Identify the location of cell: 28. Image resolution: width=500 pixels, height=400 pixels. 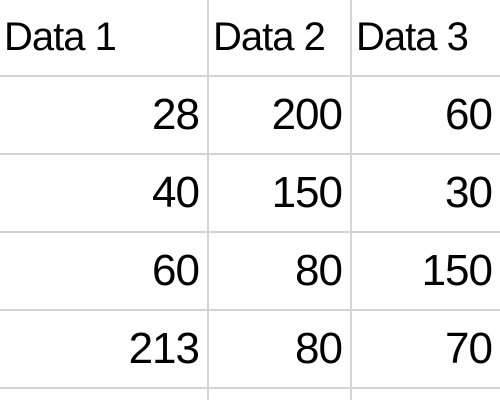
(104, 115).